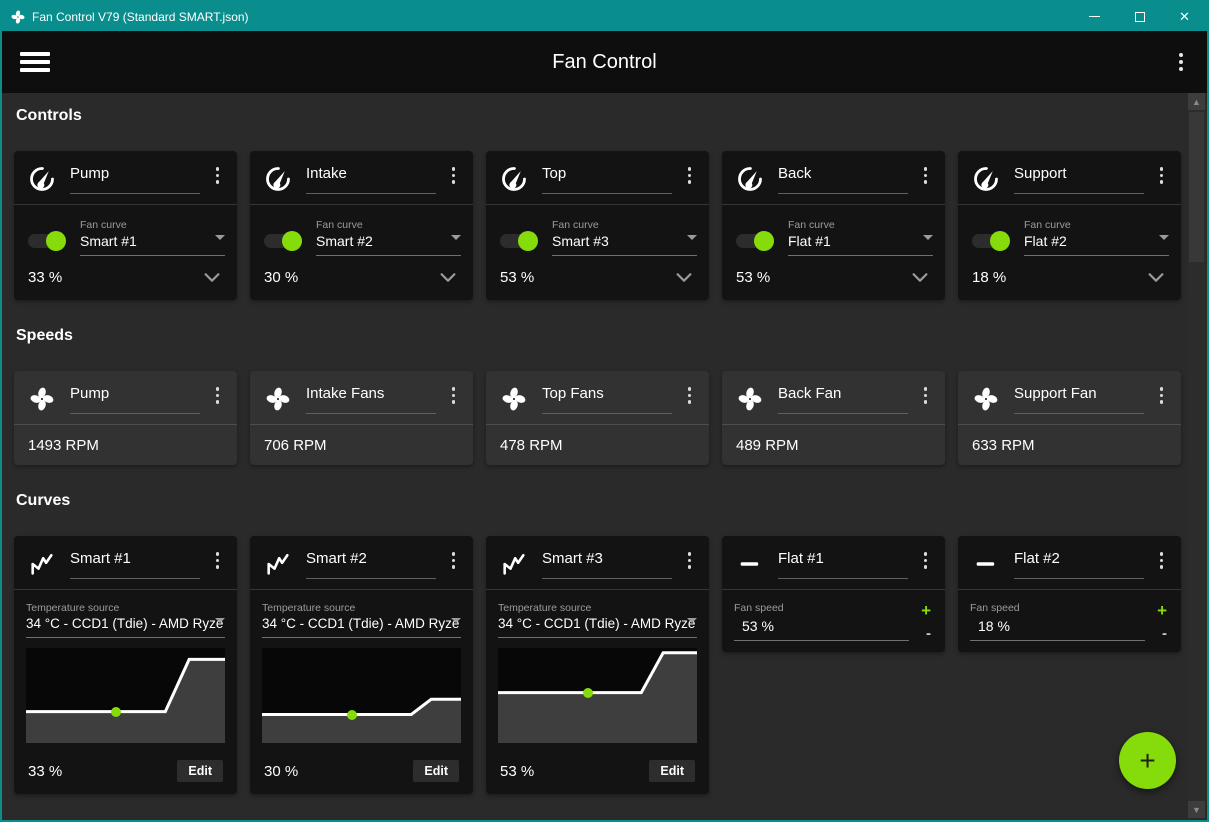  What do you see at coordinates (35, 62) in the screenshot?
I see `menu-button` at bounding box center [35, 62].